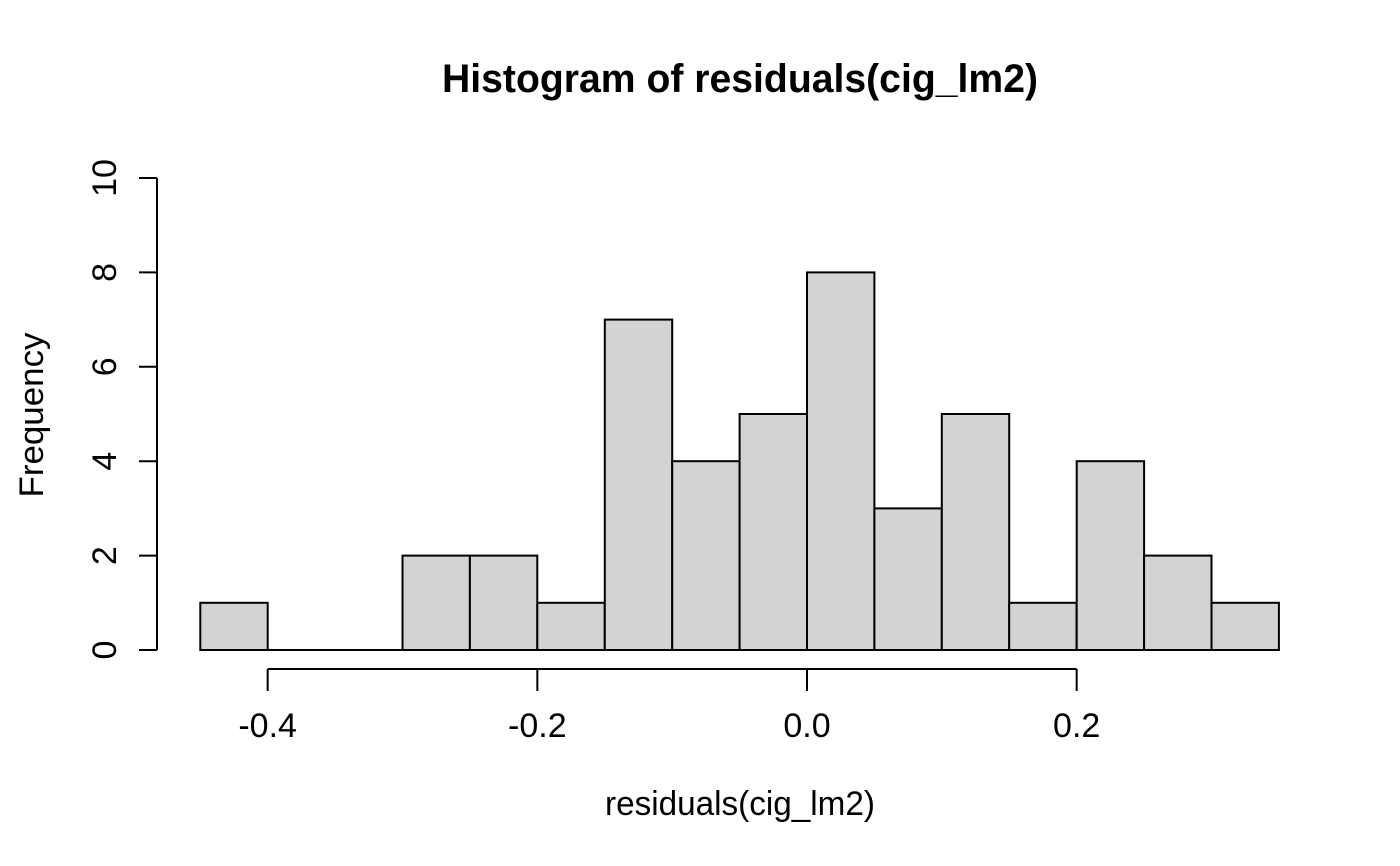 Image resolution: width=1400 pixels, height=866 pixels. I want to click on x-tick-label: -0.2, so click(537, 726).